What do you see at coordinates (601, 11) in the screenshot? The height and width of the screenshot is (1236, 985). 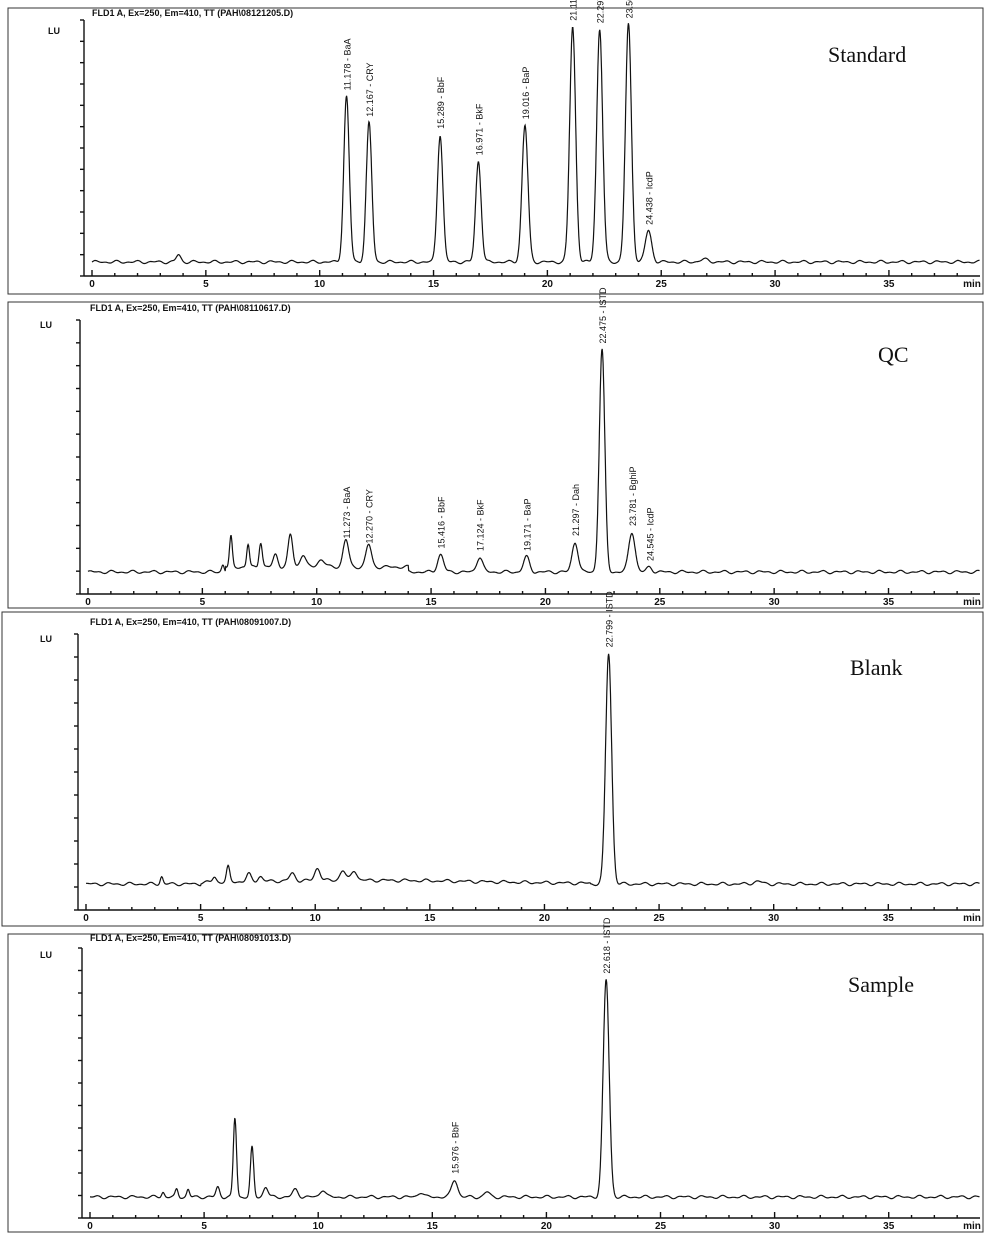 I see `peak-label: 22.297 - ISTD` at bounding box center [601, 11].